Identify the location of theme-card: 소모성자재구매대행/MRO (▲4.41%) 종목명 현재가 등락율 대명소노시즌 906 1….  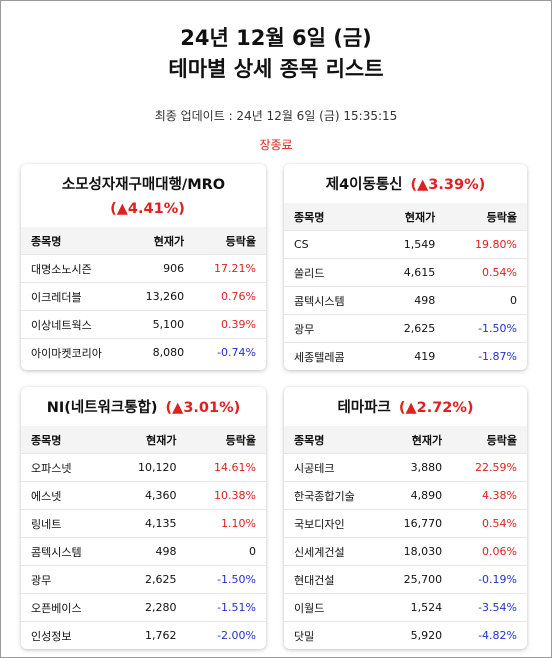
(143, 267).